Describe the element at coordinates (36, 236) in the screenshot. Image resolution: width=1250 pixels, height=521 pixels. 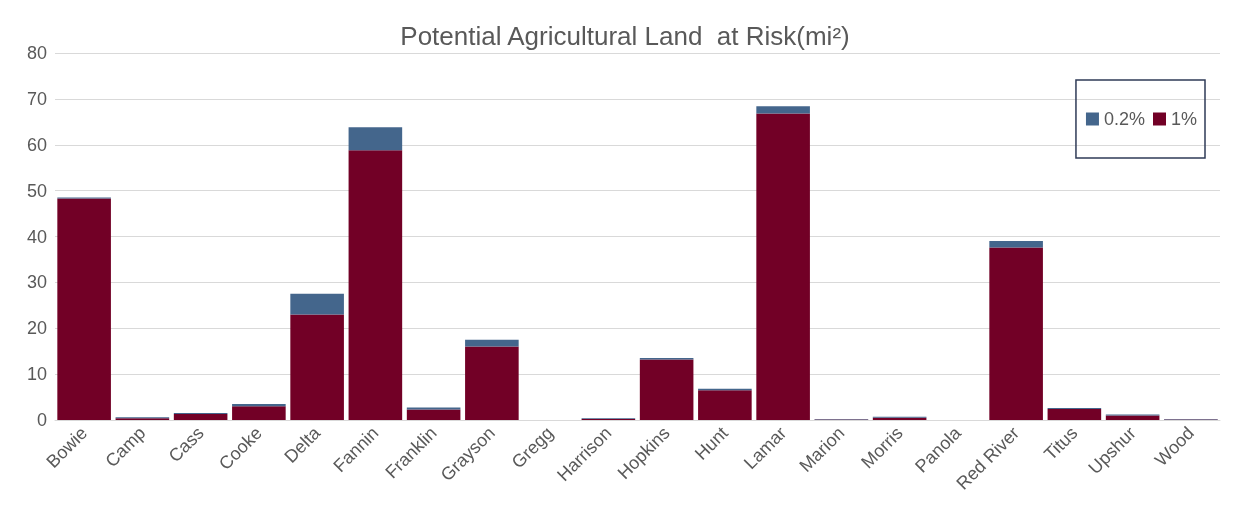
I see `y-tick-label: 40` at that location.